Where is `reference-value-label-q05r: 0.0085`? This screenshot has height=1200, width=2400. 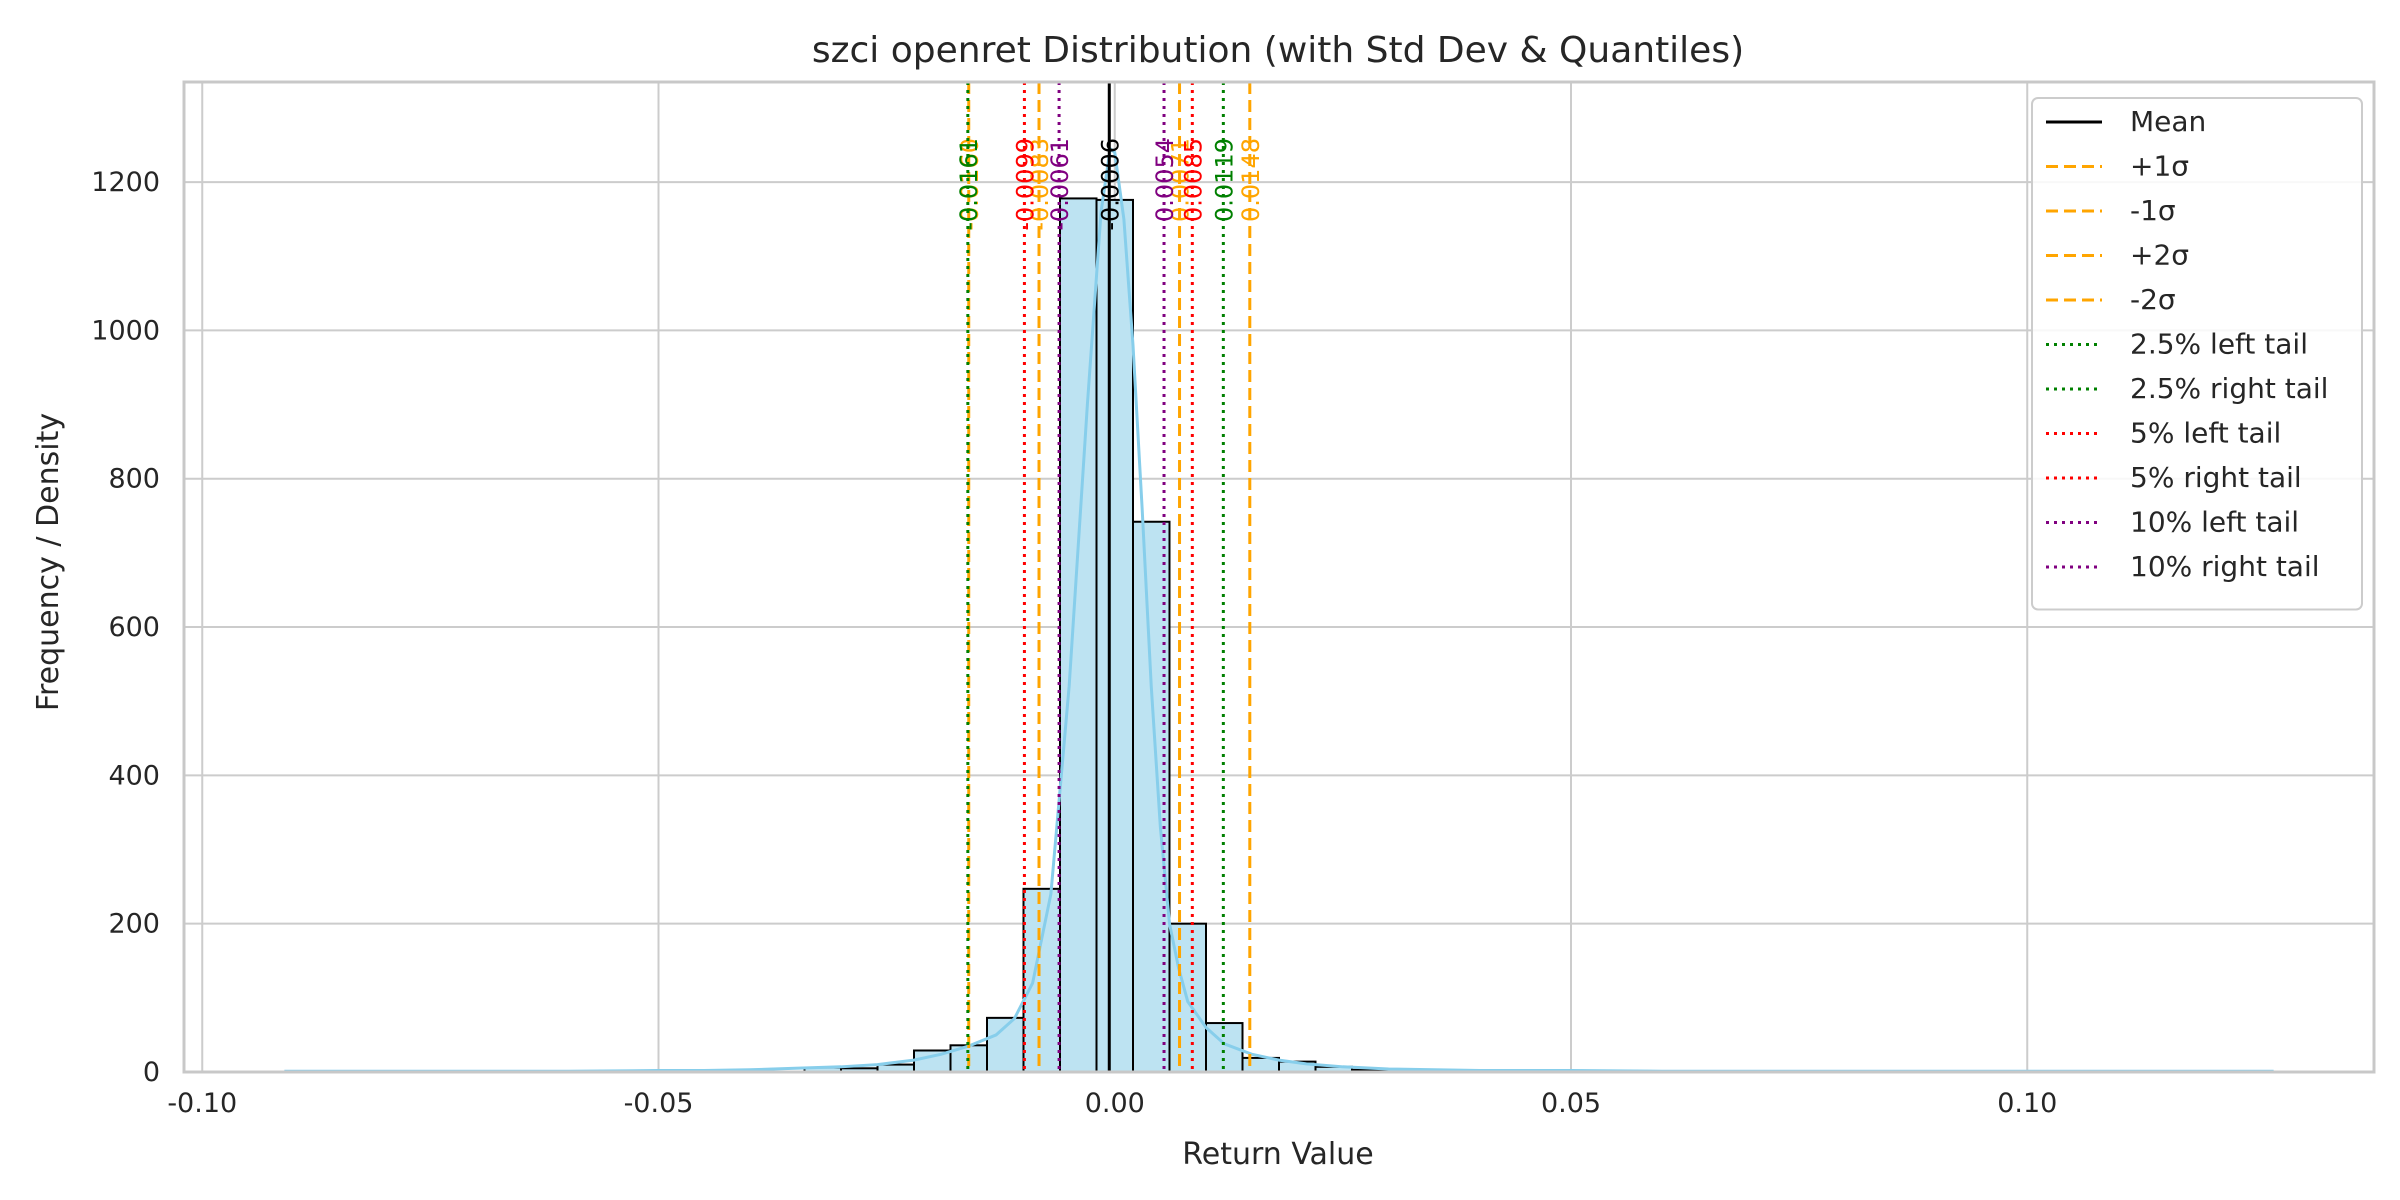
reference-value-label-q05r: 0.0085 is located at coordinates (1193, 180).